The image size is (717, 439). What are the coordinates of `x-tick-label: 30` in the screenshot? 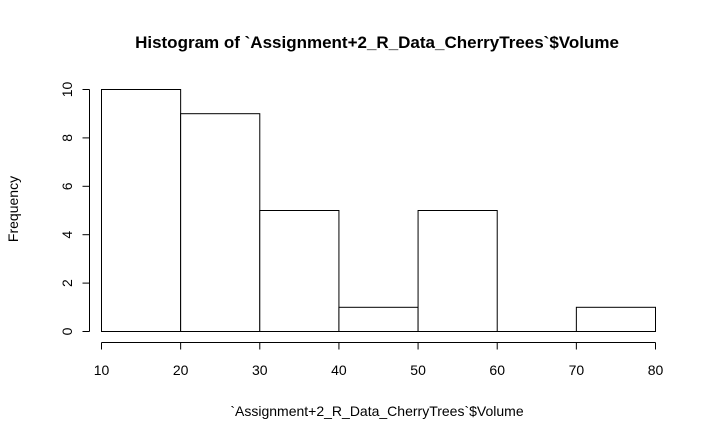 It's located at (260, 370).